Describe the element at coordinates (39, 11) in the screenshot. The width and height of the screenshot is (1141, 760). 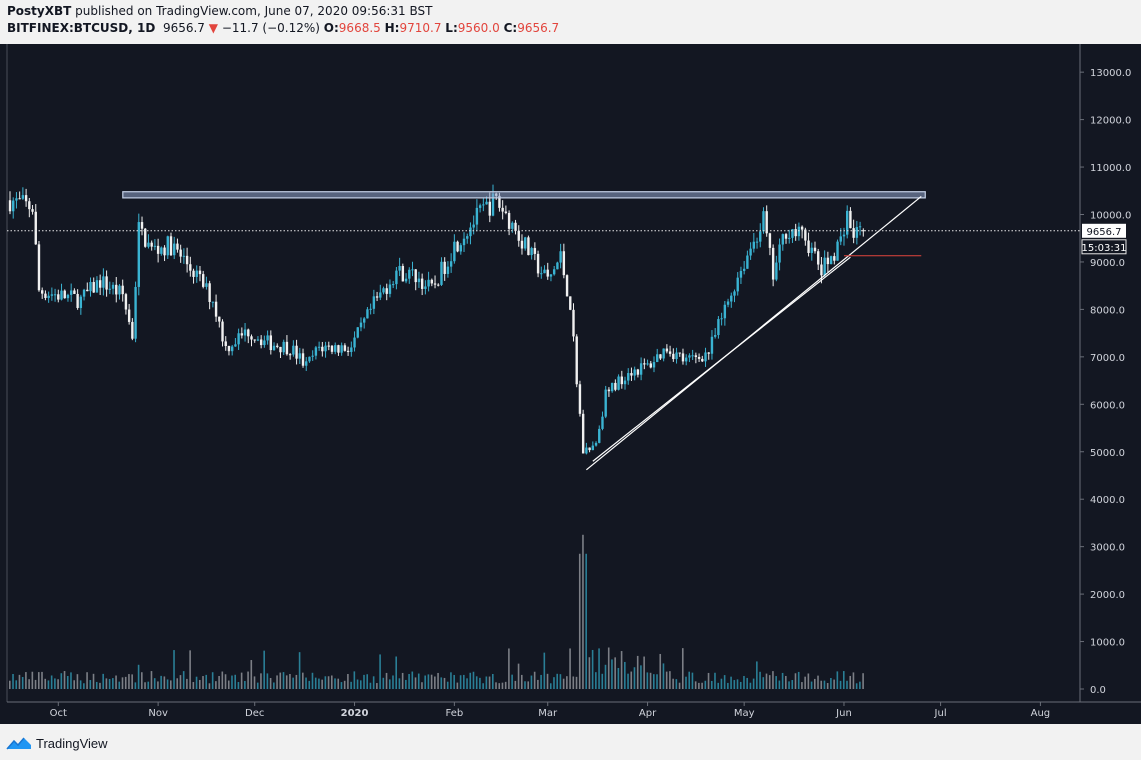
I see `author-name: PostyXBT` at that location.